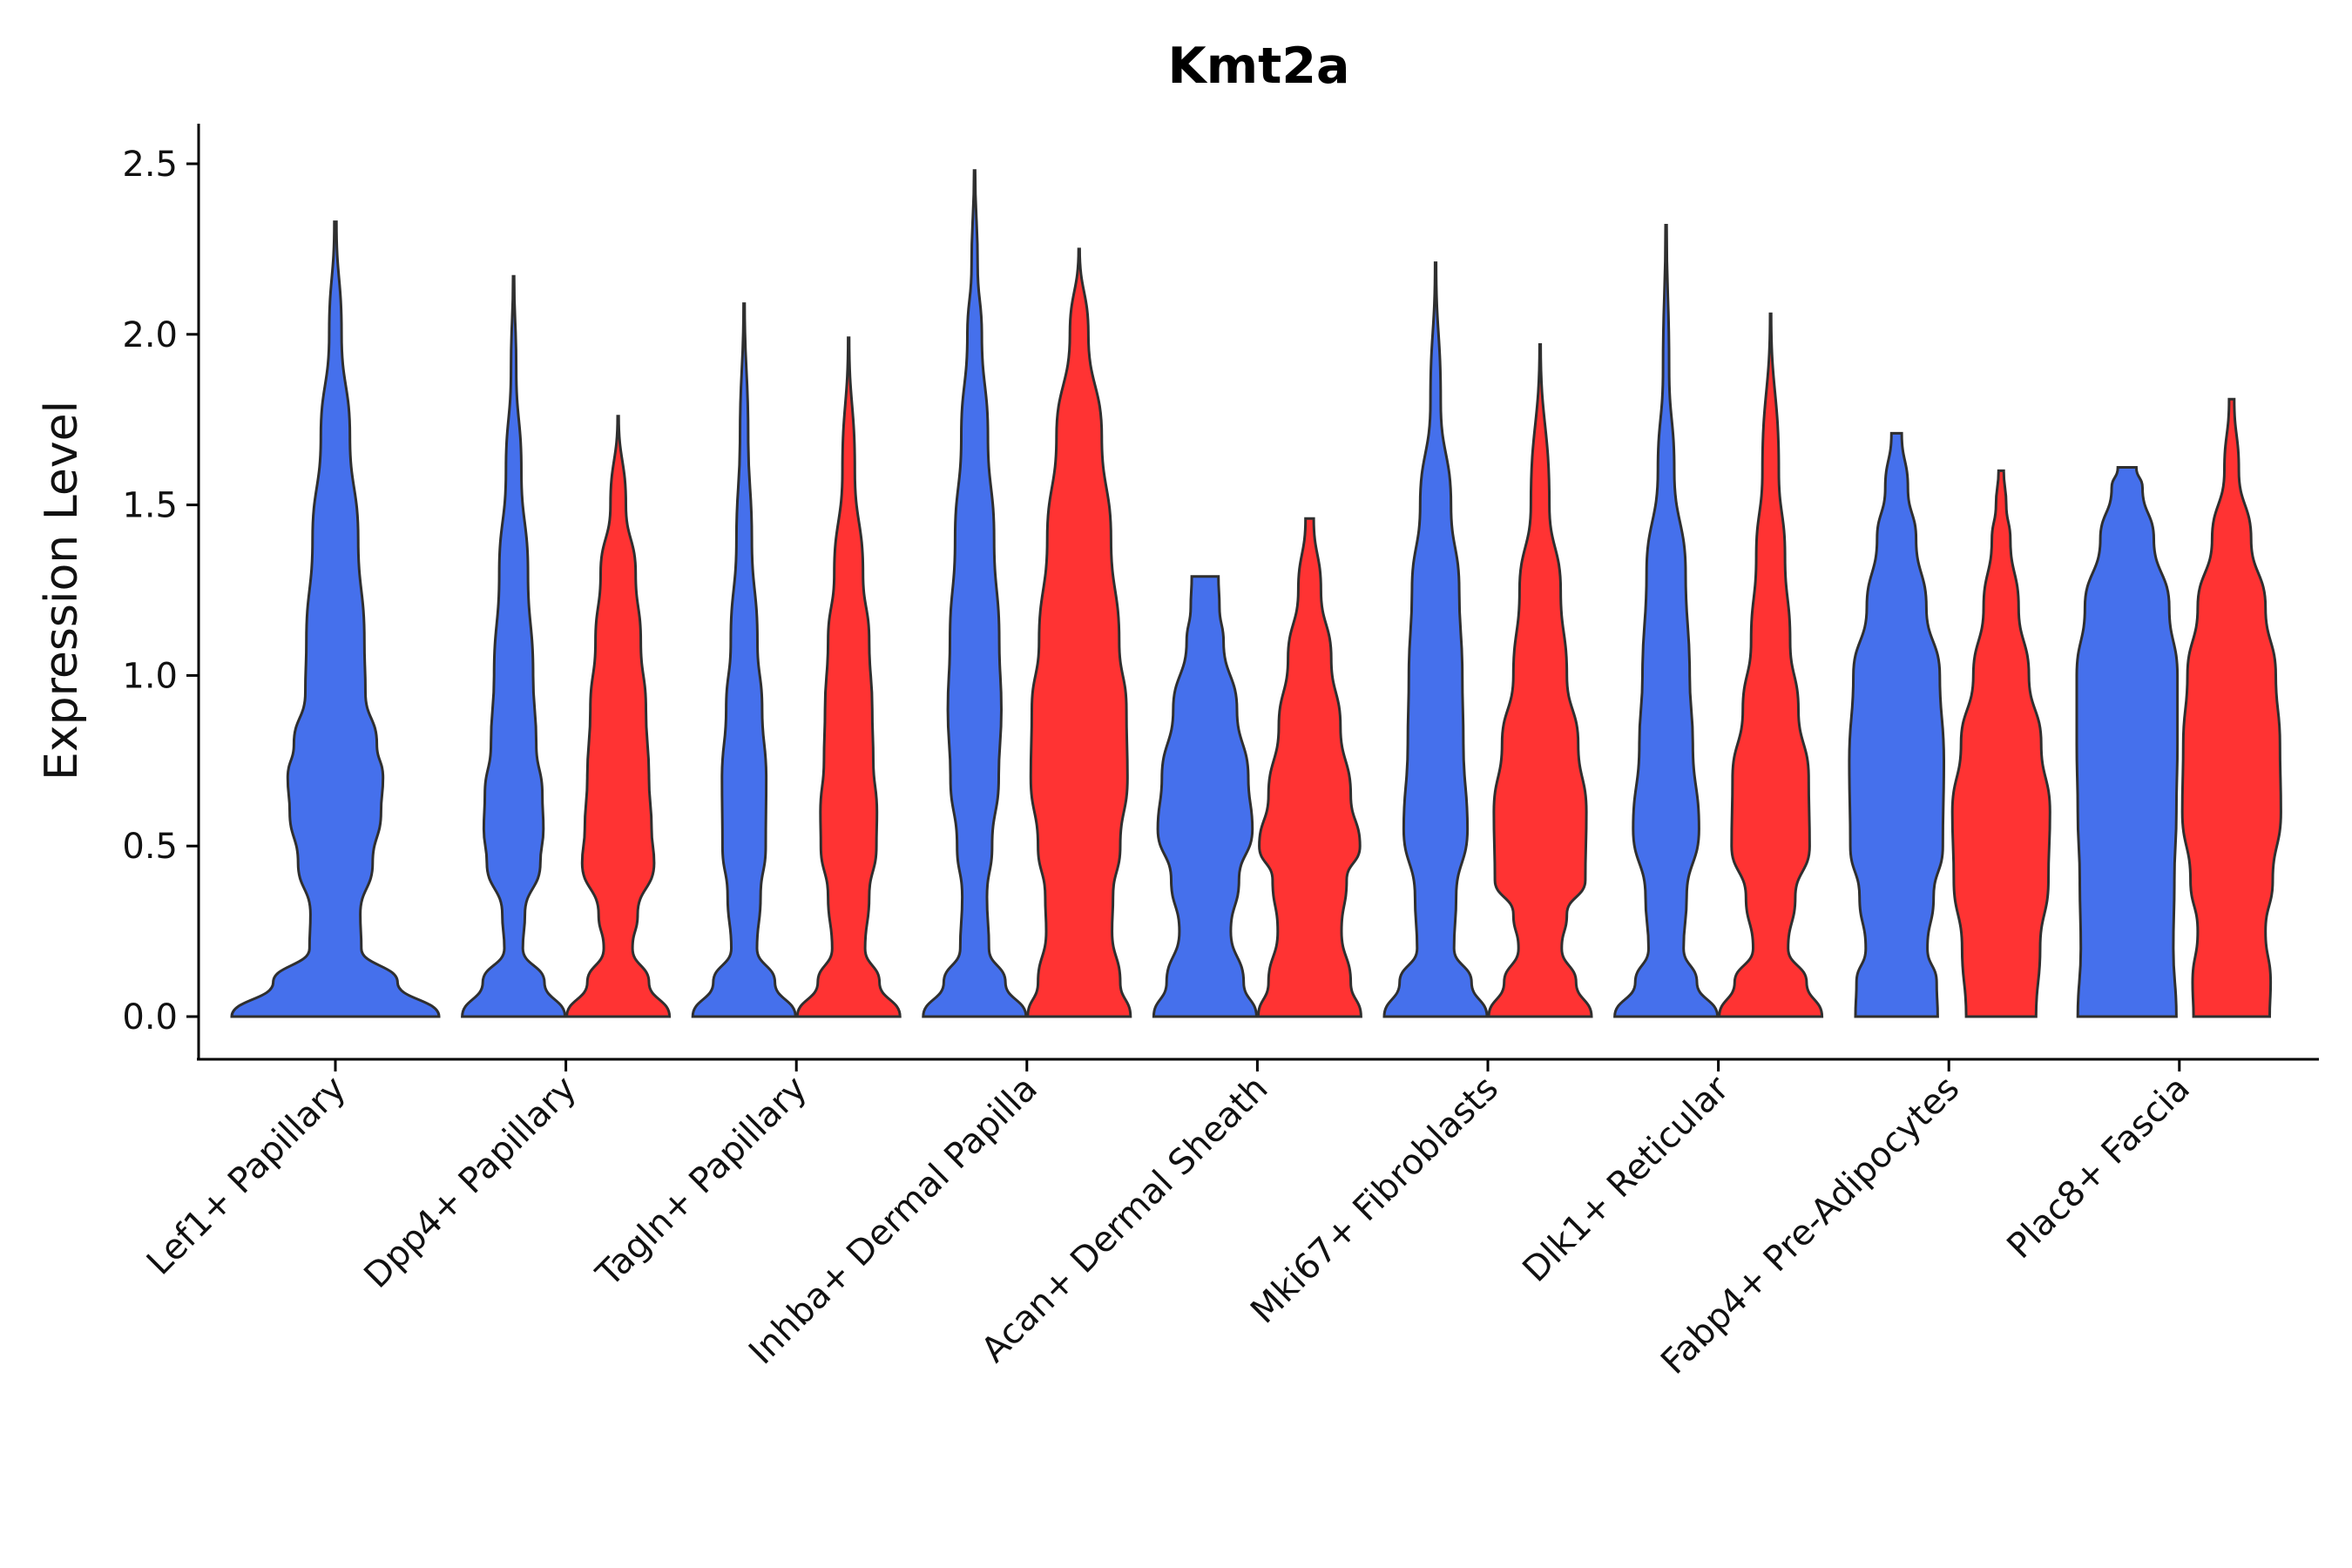 The width and height of the screenshot is (2352, 1568). What do you see at coordinates (744, 660) in the screenshot?
I see `violin-tagln-papillary-group1` at bounding box center [744, 660].